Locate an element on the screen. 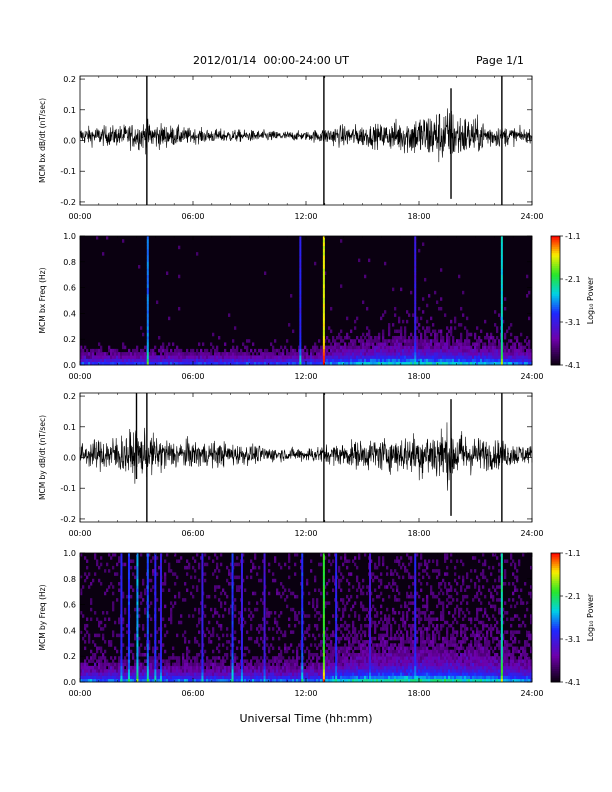 This screenshot has height=792, width=612. x-tick-label: 06:00 is located at coordinates (192, 376).